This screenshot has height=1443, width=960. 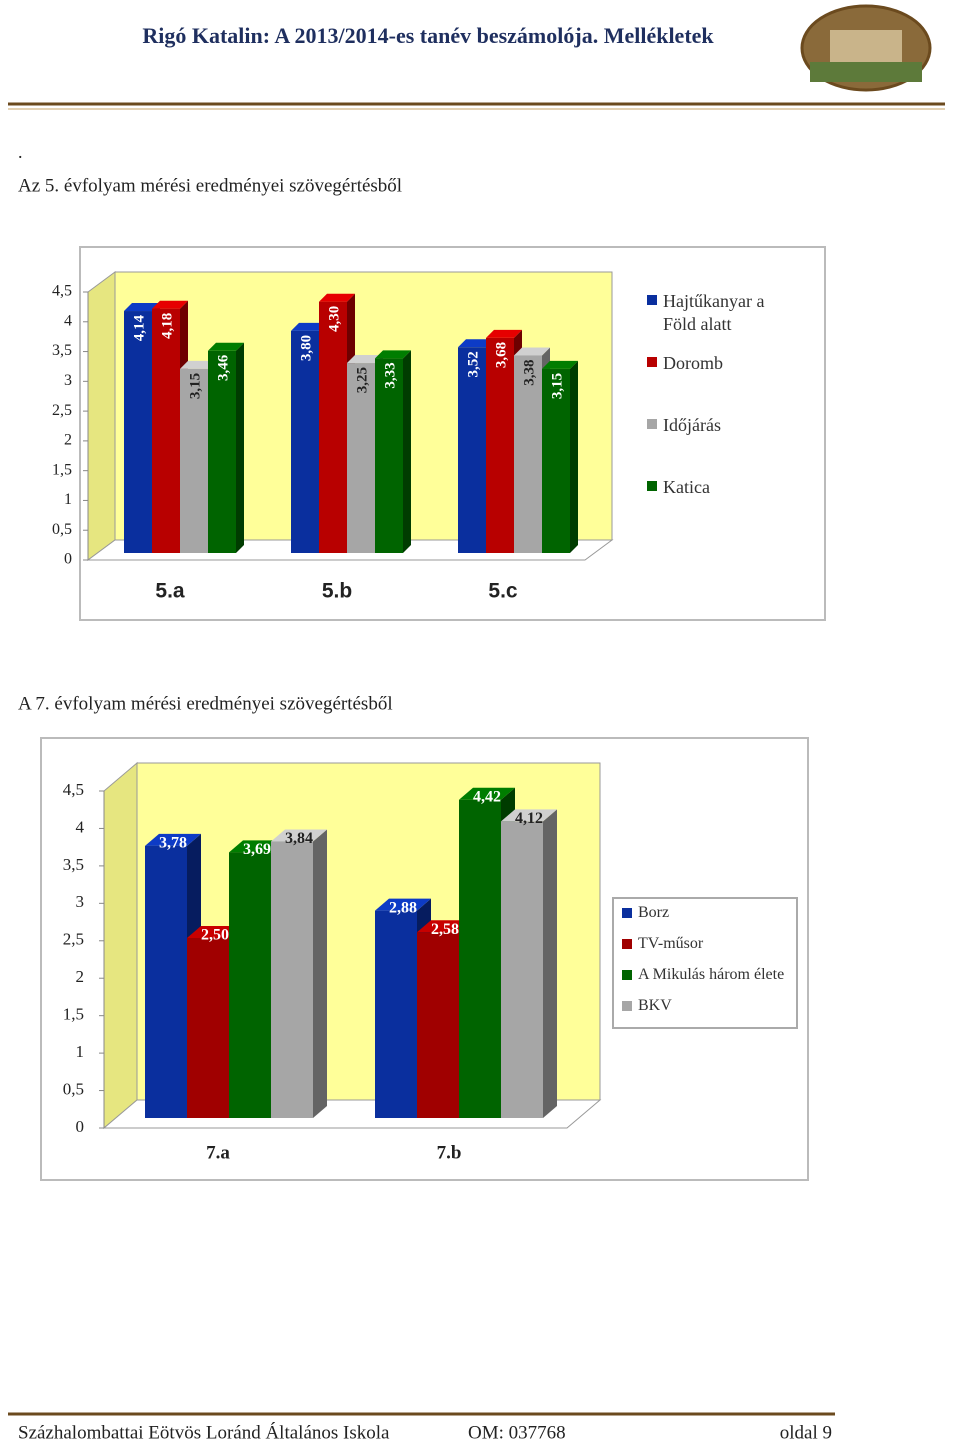 What do you see at coordinates (80, 976) in the screenshot?
I see `y-tick-label: 2` at bounding box center [80, 976].